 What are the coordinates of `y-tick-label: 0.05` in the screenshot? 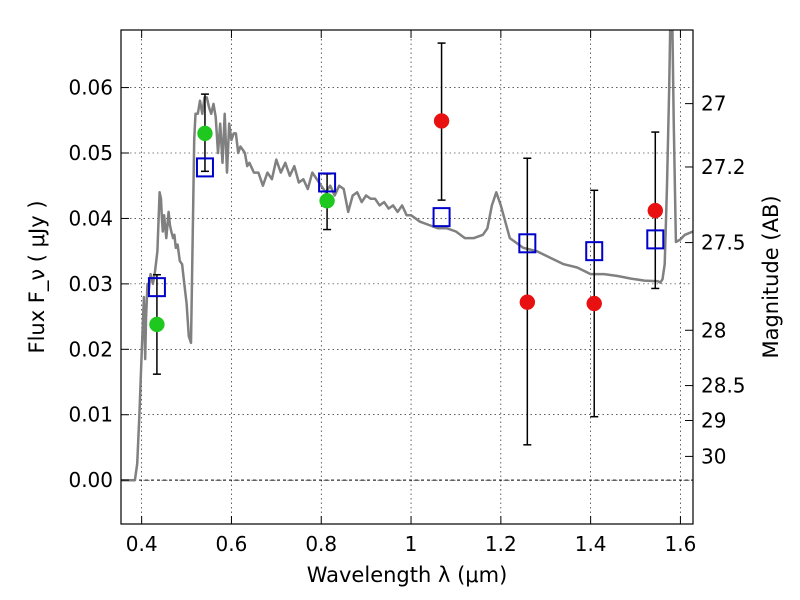 It's located at (90, 153).